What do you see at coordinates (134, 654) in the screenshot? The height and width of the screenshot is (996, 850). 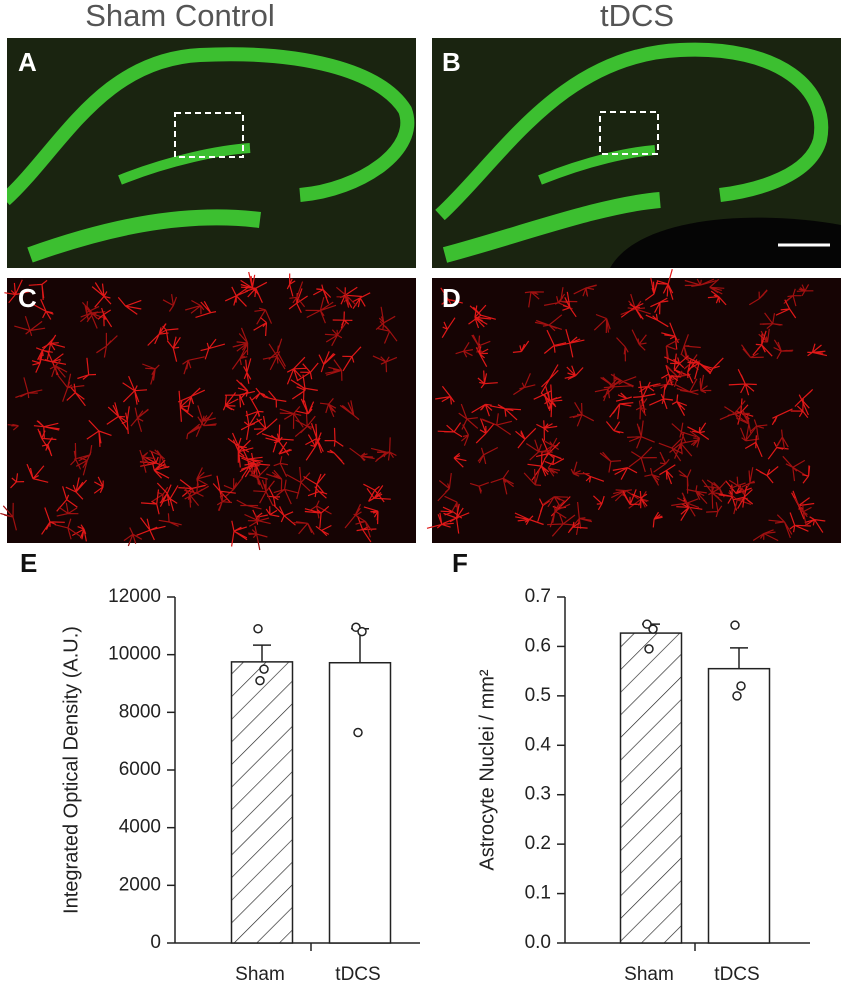 I see `y-tick-label: 10000` at bounding box center [134, 654].